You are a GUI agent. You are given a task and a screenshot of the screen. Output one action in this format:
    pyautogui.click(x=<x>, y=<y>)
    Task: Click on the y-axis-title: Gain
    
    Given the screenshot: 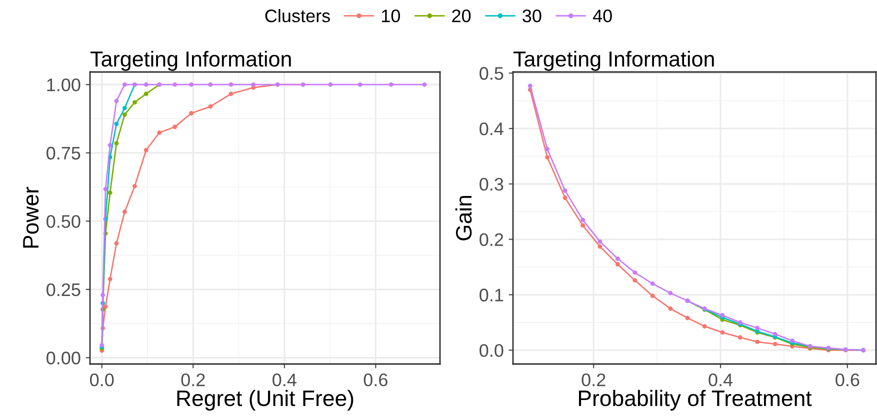 What is the action you would take?
    pyautogui.click(x=463, y=218)
    